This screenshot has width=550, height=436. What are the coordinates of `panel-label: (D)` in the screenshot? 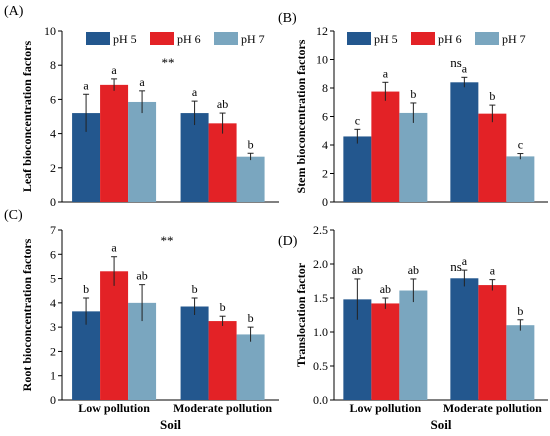 It's located at (288, 241).